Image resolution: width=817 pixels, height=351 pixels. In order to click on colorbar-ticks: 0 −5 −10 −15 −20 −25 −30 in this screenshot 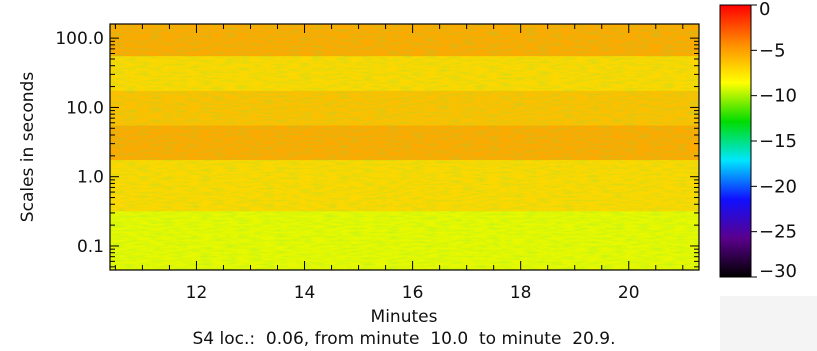, I will do `click(774, 141)`.